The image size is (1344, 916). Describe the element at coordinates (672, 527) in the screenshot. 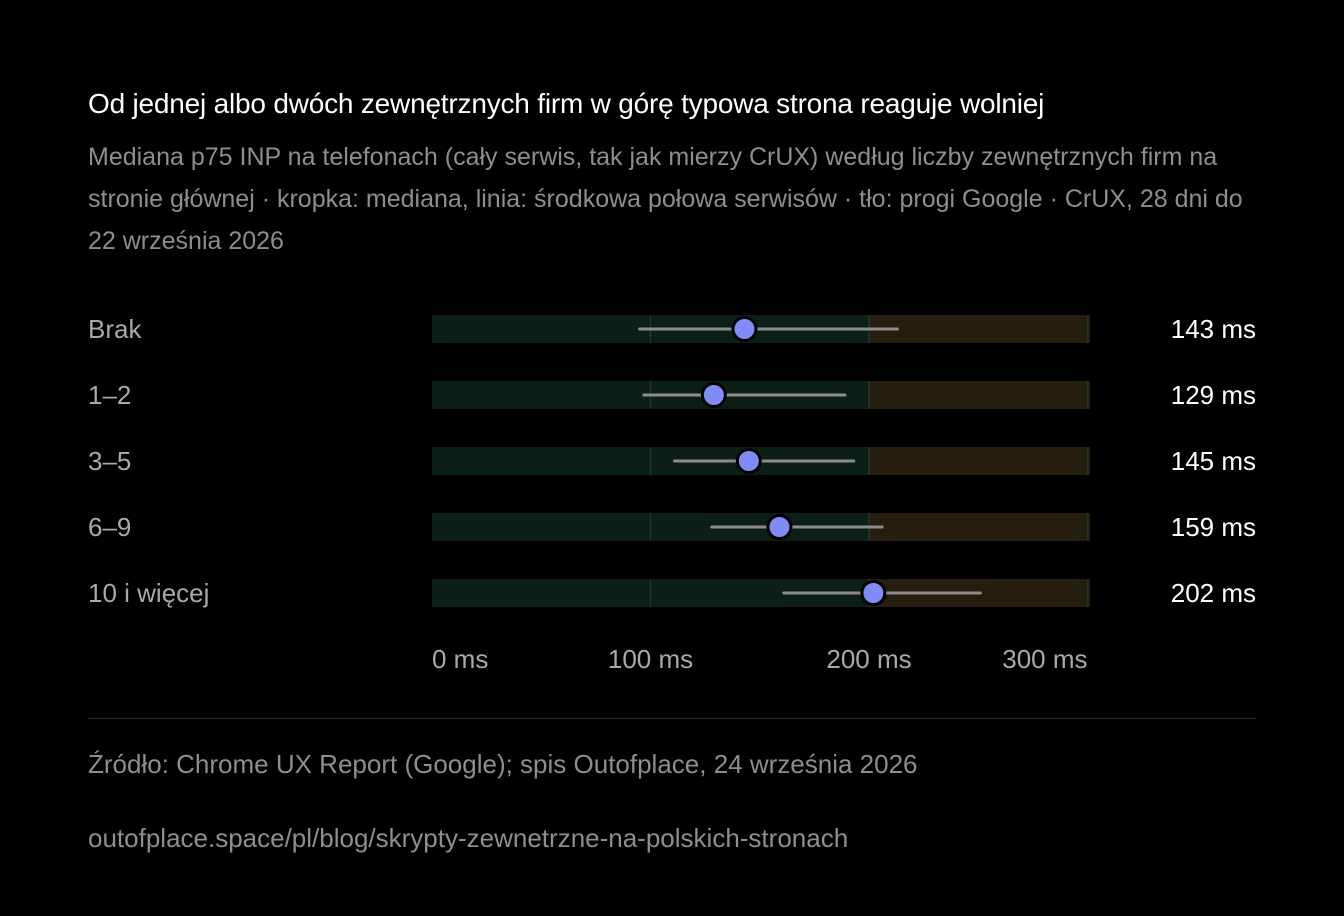

I see `chart-row: 6–9 159 ms` at that location.